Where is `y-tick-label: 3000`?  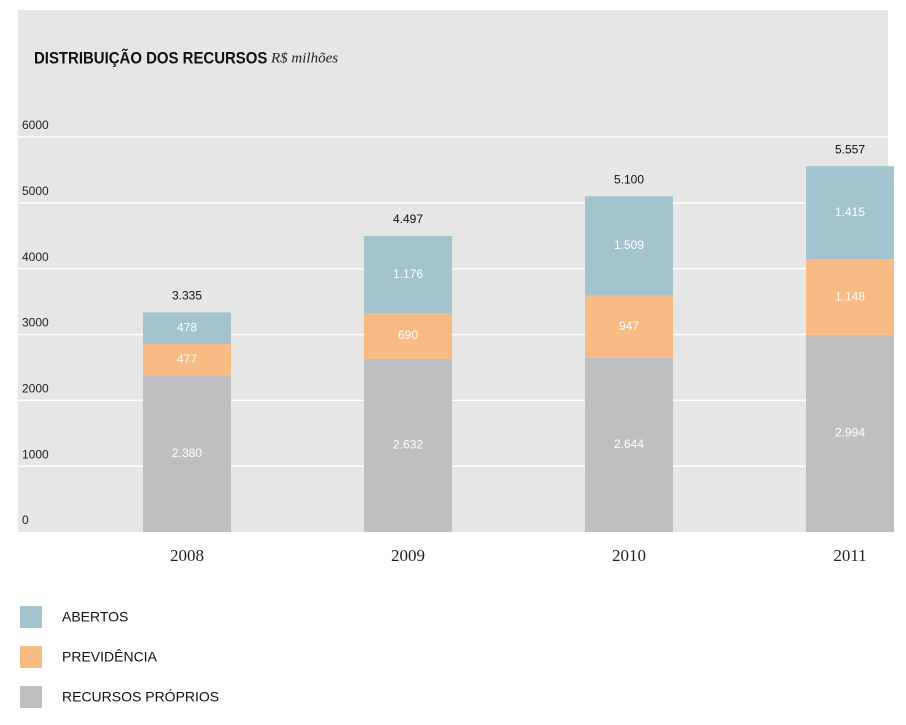 y-tick-label: 3000 is located at coordinates (35, 323).